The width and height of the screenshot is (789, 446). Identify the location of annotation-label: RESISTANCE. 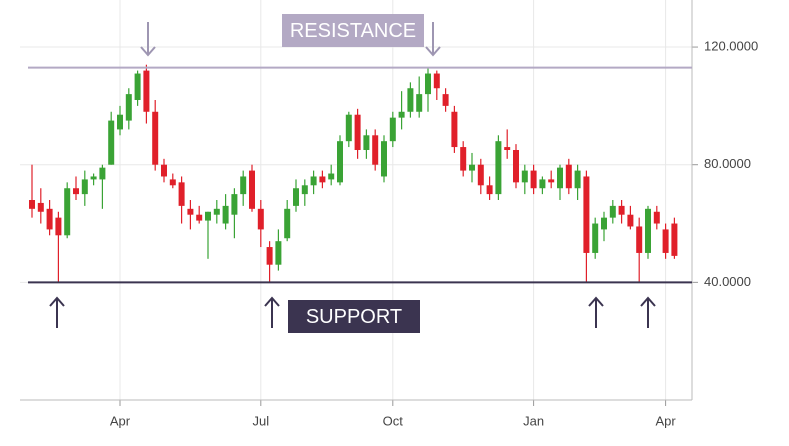
(353, 31).